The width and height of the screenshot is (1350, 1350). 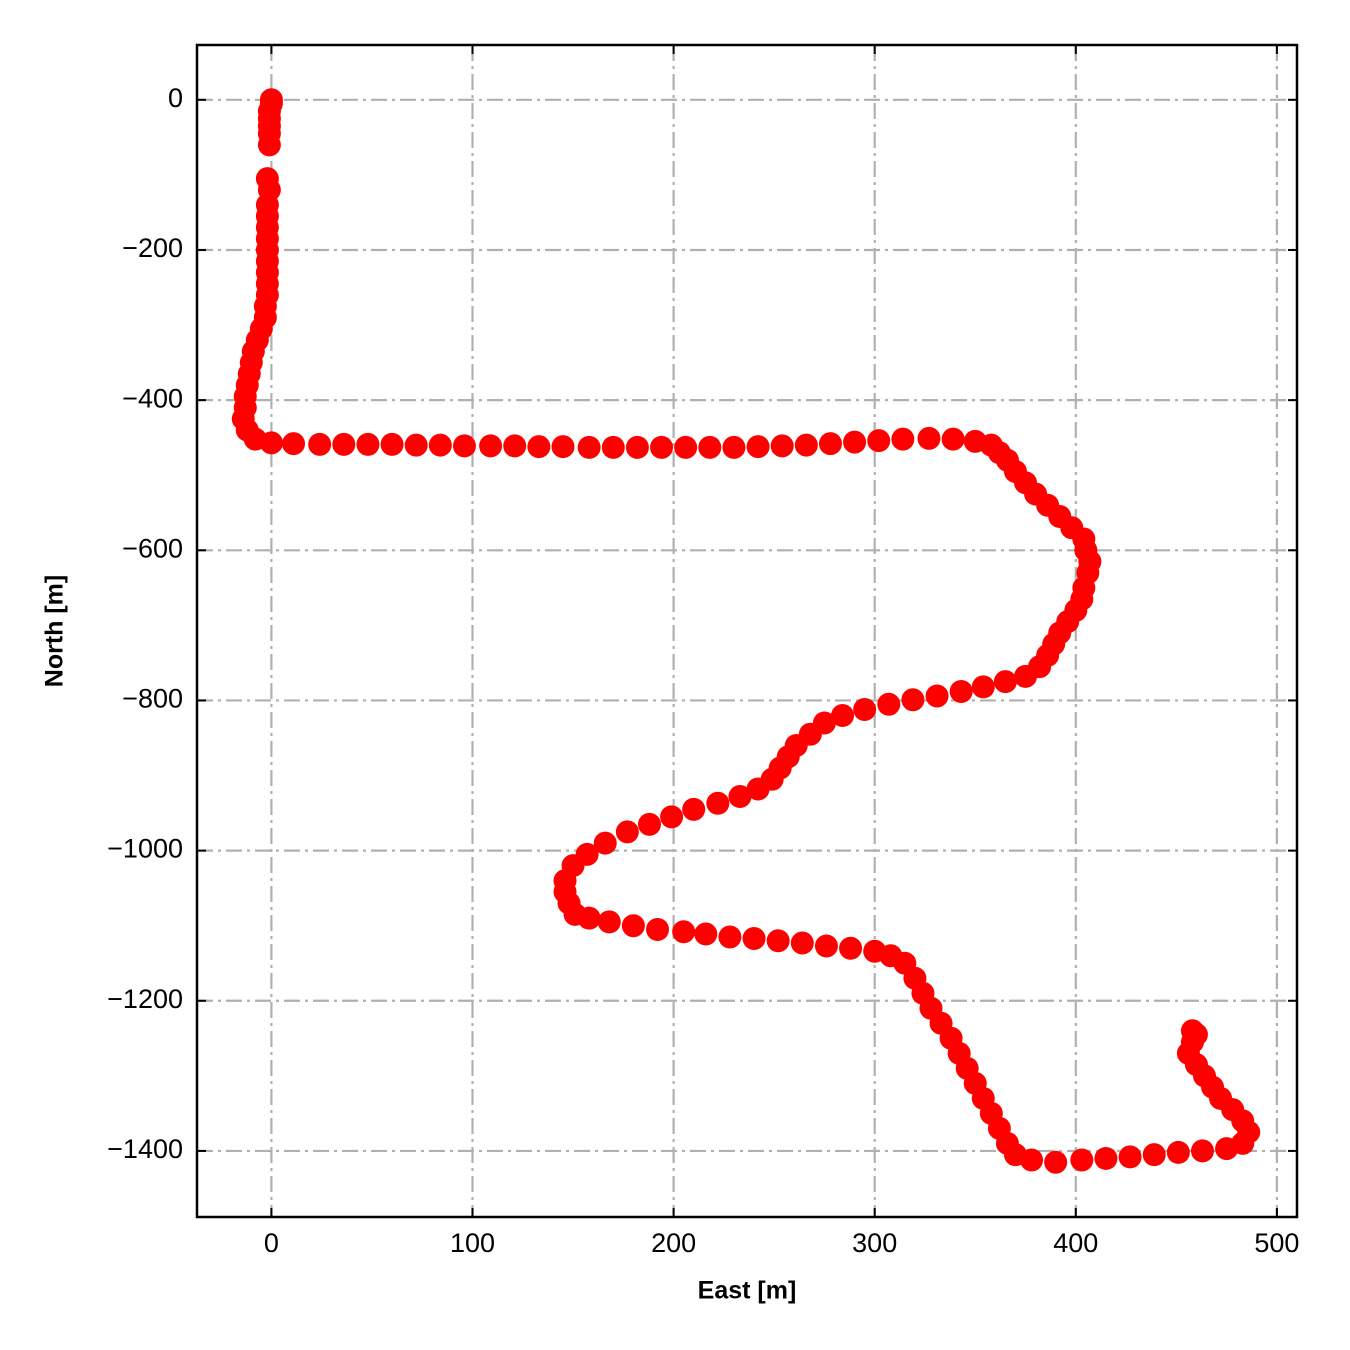 What do you see at coordinates (55, 631) in the screenshot?
I see `y-axis-label: North [m]` at bounding box center [55, 631].